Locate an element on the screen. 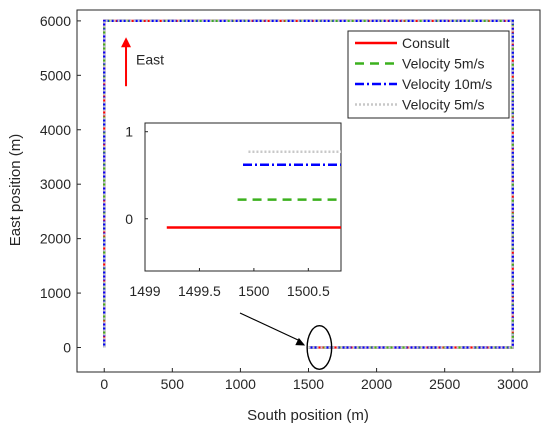  y-tick-label: 0 is located at coordinates (67, 348).